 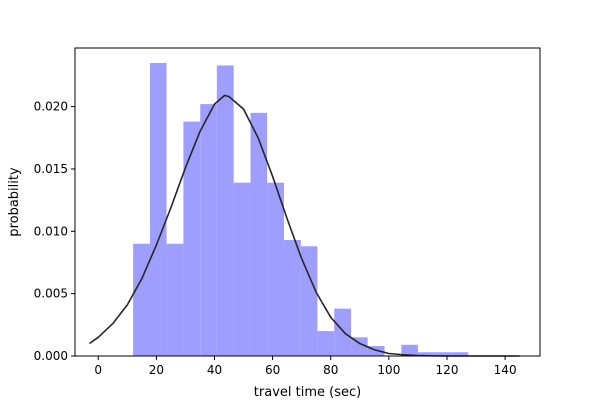 What do you see at coordinates (51, 294) in the screenshot?
I see `y-tick-label-1: 0.005` at bounding box center [51, 294].